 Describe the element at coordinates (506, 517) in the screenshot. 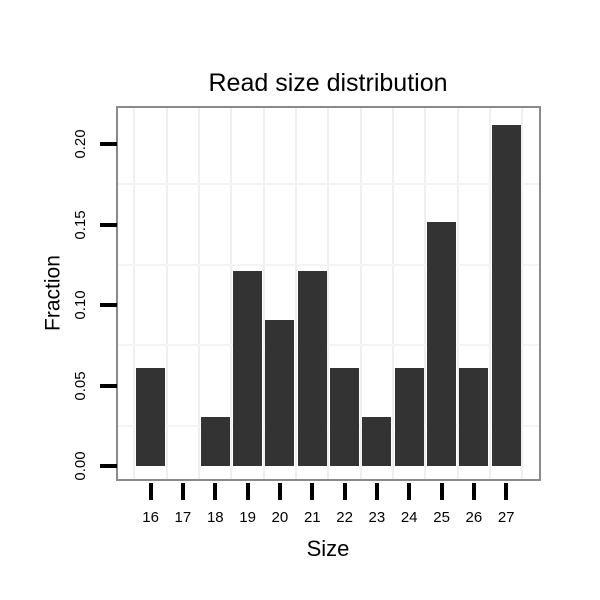

I see `x-tick-label: 27` at that location.